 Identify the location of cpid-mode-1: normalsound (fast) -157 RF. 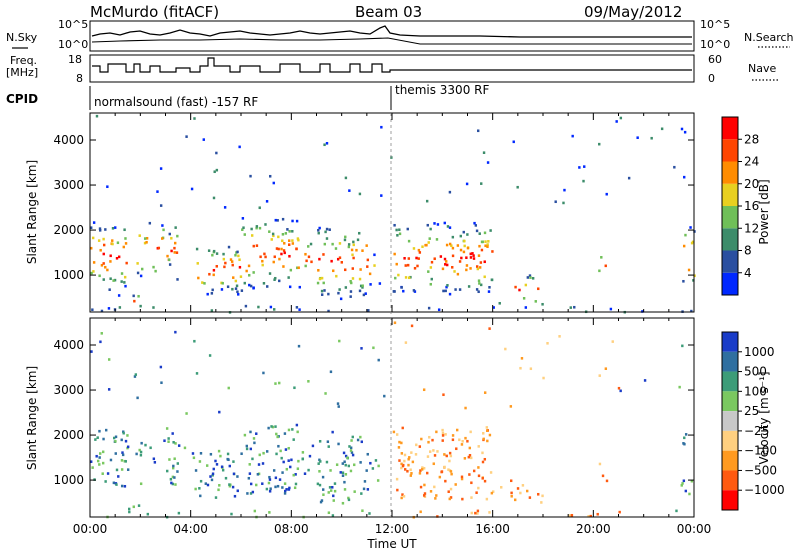
(176, 102).